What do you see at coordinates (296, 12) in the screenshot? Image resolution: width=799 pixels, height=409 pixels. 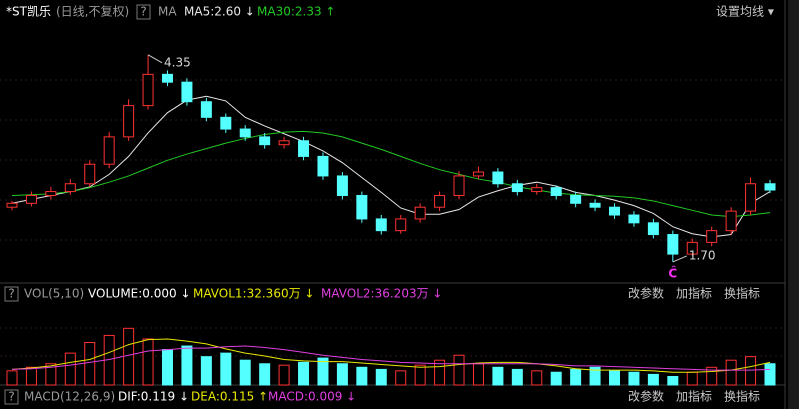 I see `legend-item: MA30:2.33 ↑` at bounding box center [296, 12].